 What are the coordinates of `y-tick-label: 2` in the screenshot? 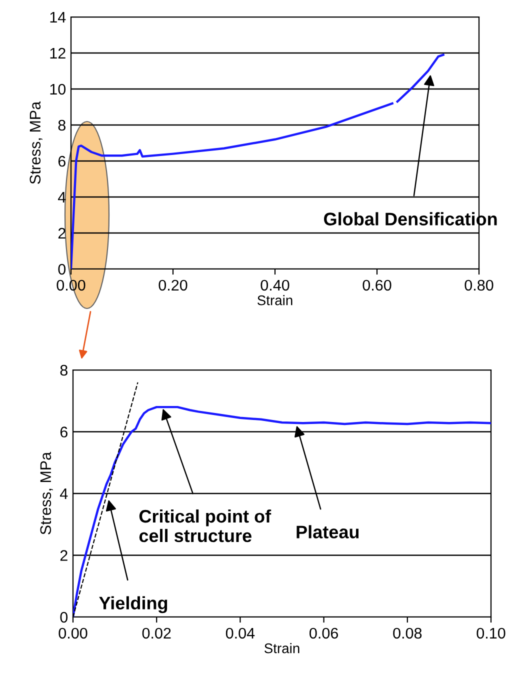 It's located at (64, 555).